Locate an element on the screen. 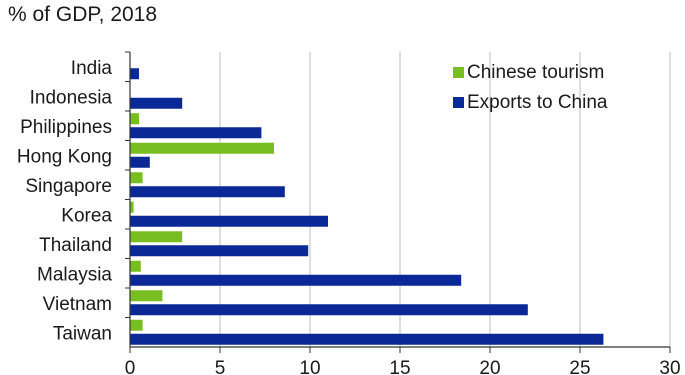  x-tick-label-0: 0 is located at coordinates (130, 366).